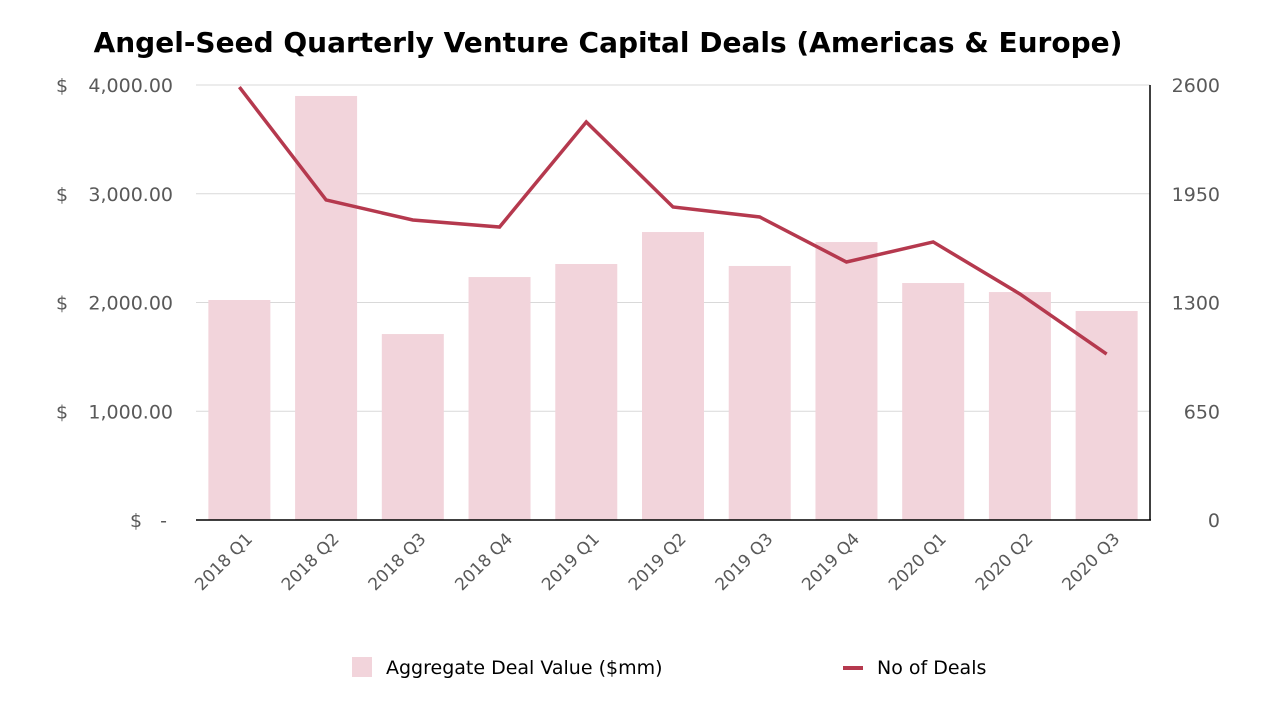  Describe the element at coordinates (326, 307) in the screenshot. I see `bar-2018-q2` at that location.